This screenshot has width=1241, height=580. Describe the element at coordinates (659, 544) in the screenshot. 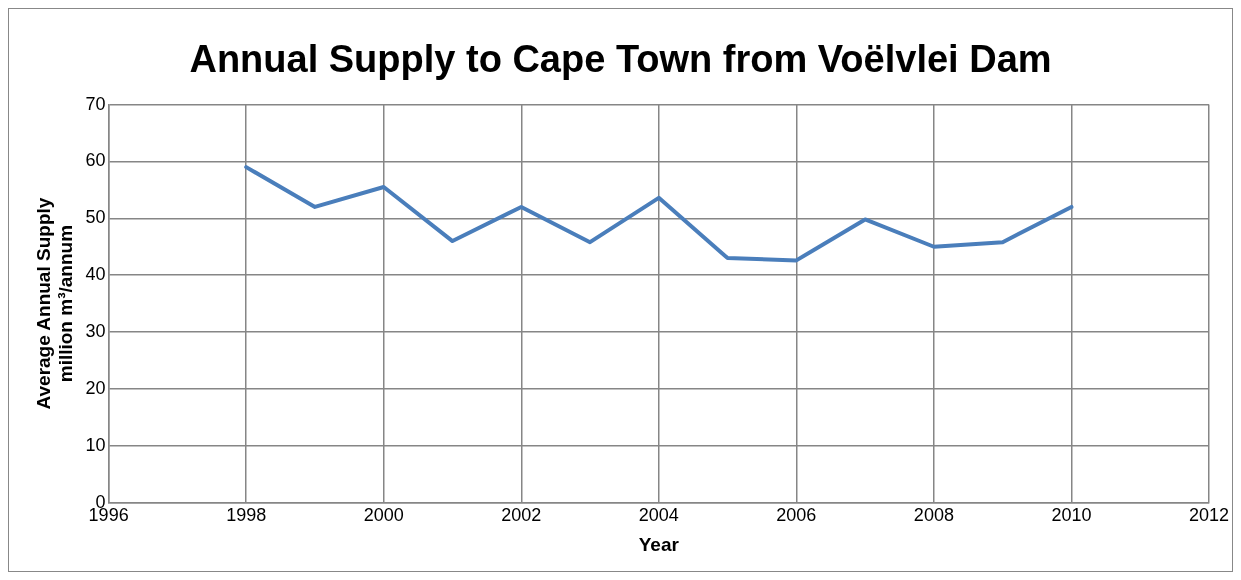

I see `x-axis-title: Year` at that location.